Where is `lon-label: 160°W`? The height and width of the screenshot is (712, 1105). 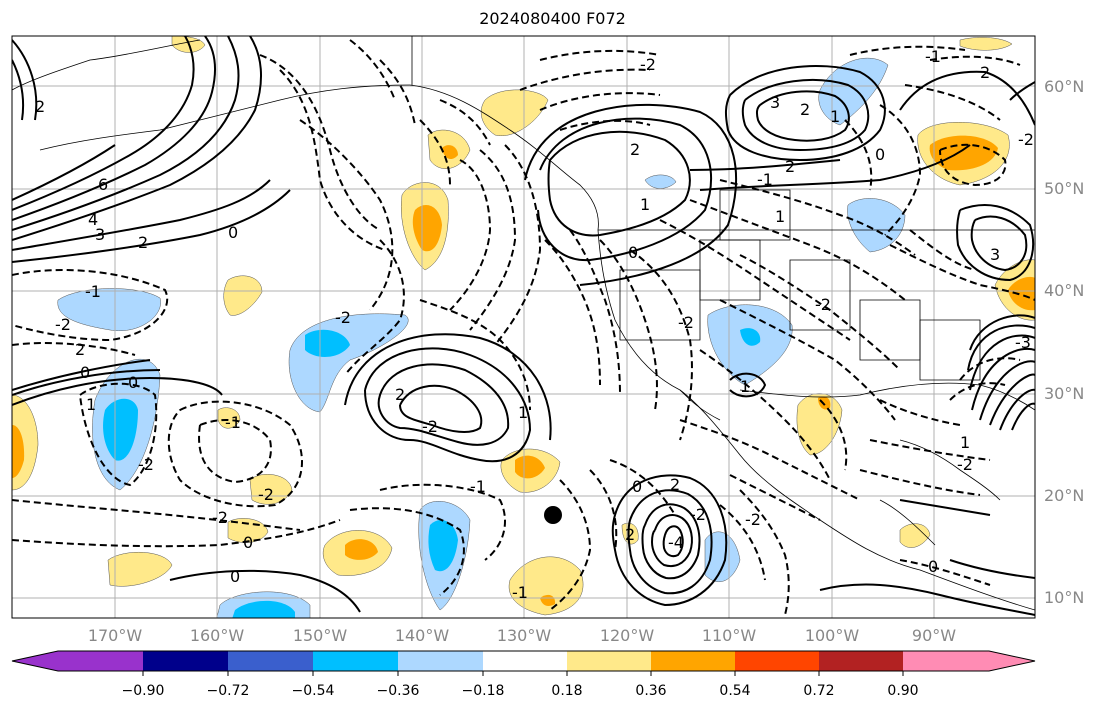 lon-label: 160°W is located at coordinates (217, 635).